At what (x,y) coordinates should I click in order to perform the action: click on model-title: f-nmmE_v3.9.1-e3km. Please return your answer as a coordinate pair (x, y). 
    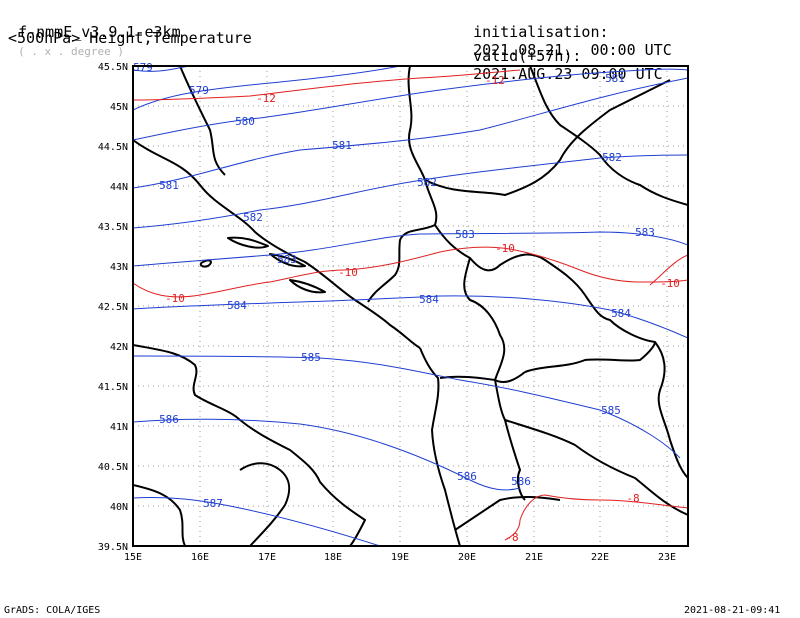
    Looking at the image, I should click on (99, 32).